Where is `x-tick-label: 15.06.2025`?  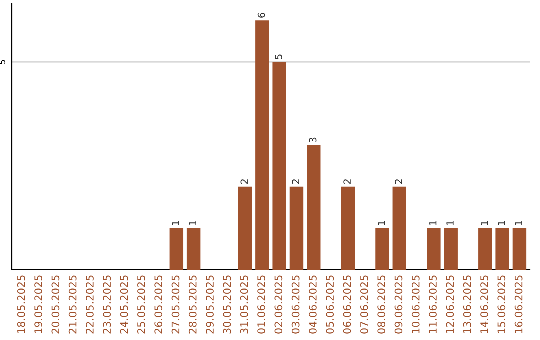 x-tick-label: 15.06.2025 is located at coordinates (502, 305).